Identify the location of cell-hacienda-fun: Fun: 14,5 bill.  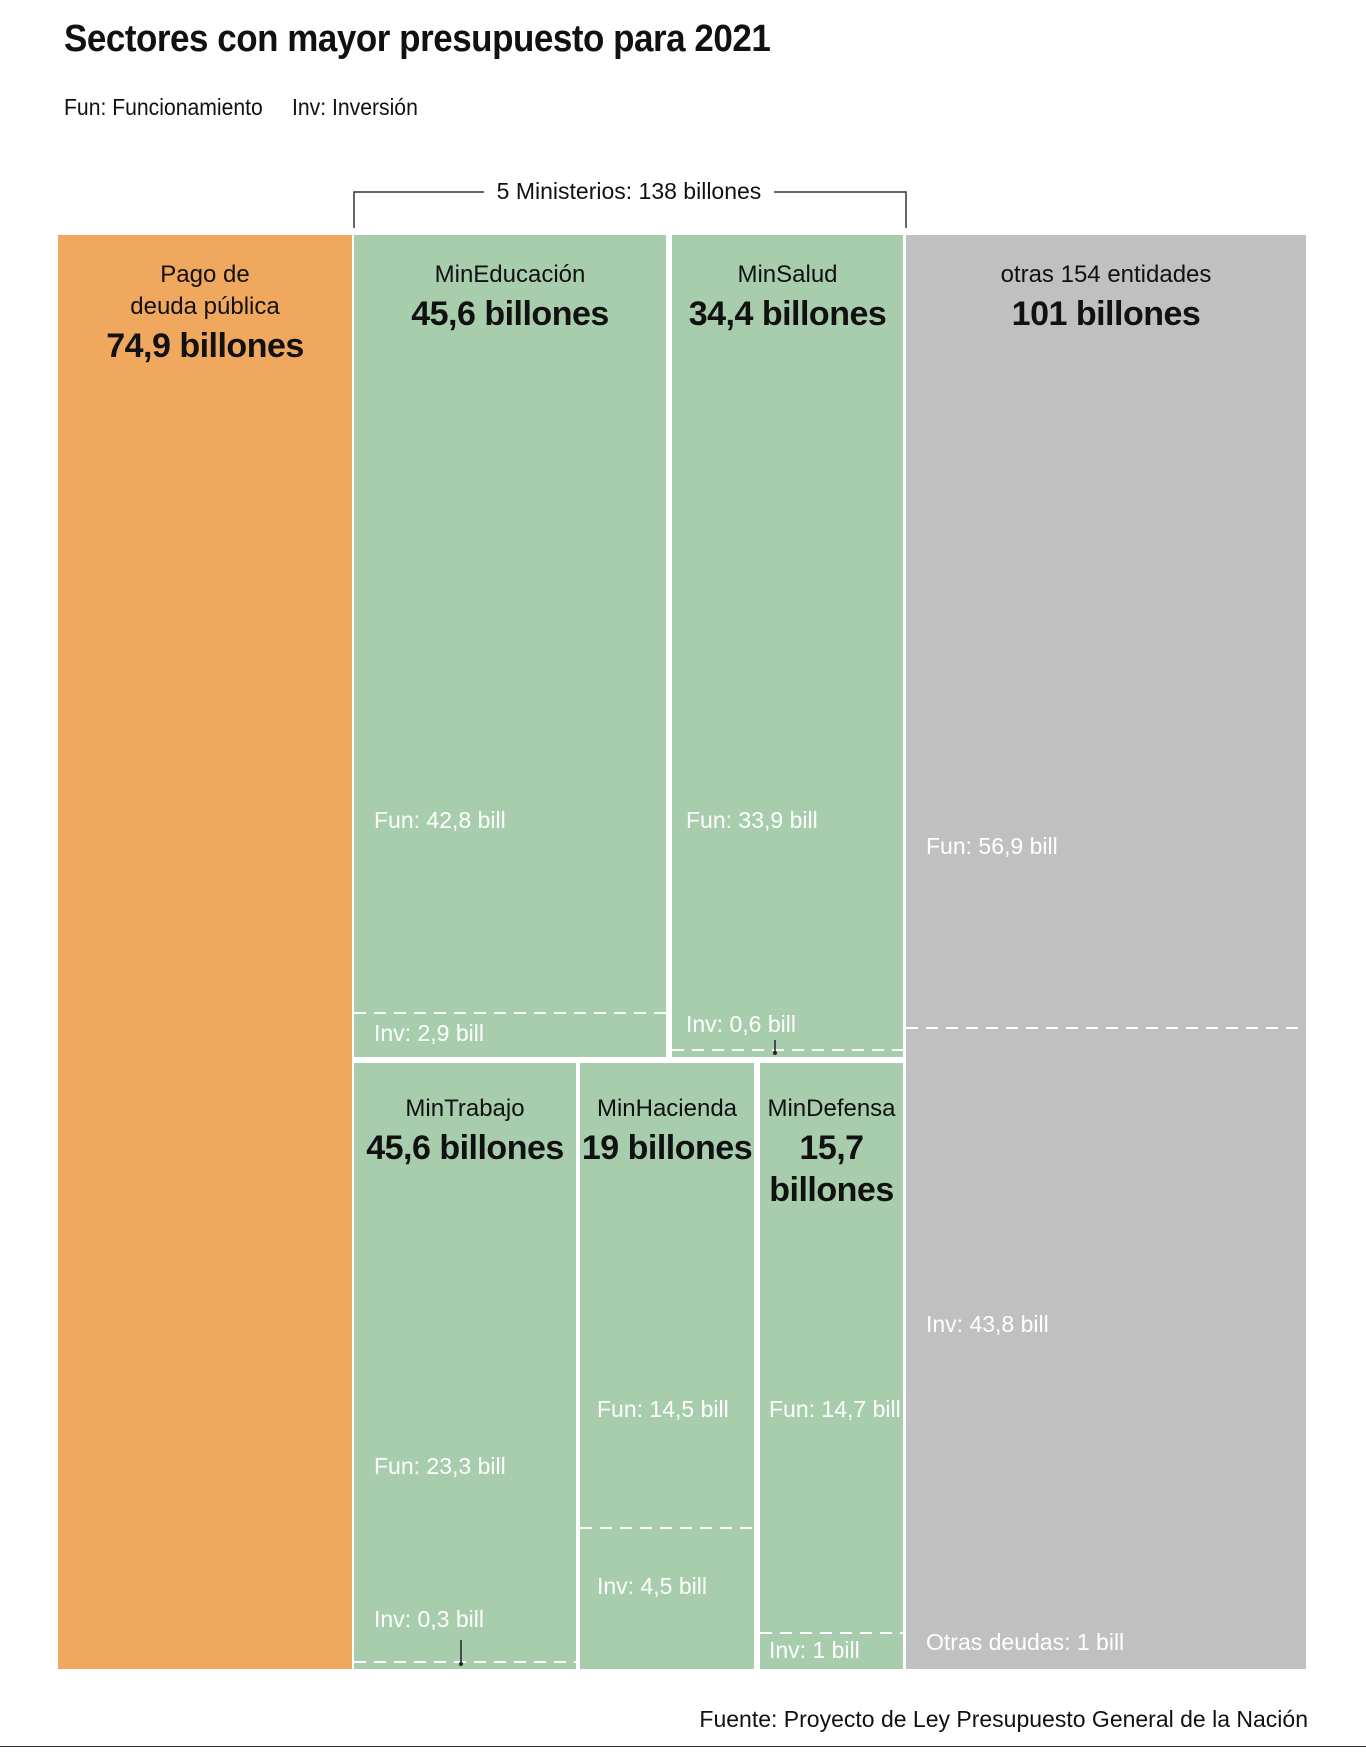
(663, 1409).